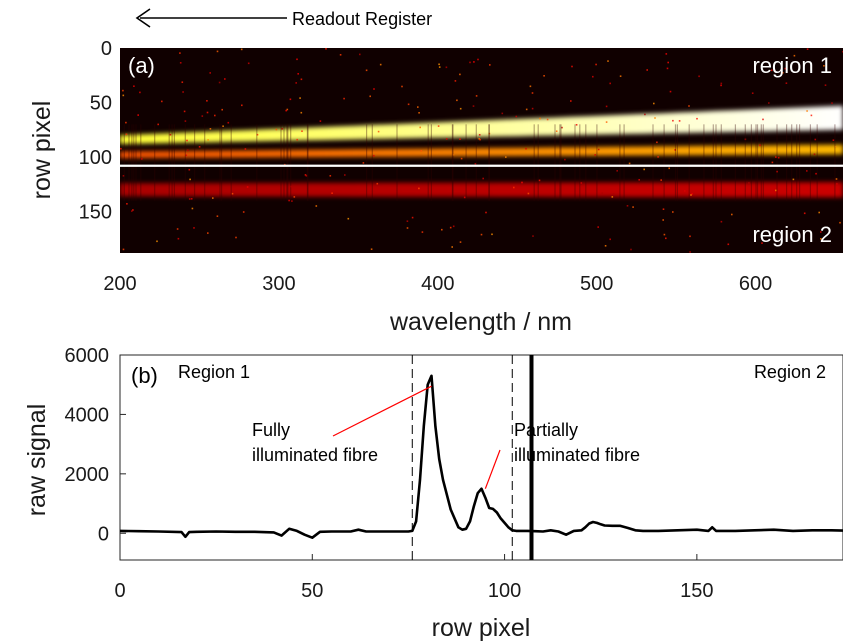  Describe the element at coordinates (119, 284) in the screenshot. I see `panel-a-x-tick-label: 200` at that location.